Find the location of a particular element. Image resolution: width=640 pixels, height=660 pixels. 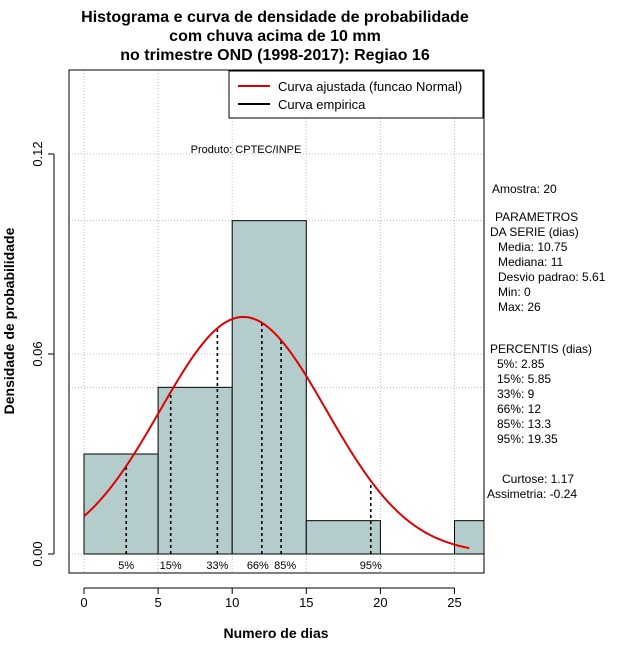

legend-box is located at coordinates (356, 94).